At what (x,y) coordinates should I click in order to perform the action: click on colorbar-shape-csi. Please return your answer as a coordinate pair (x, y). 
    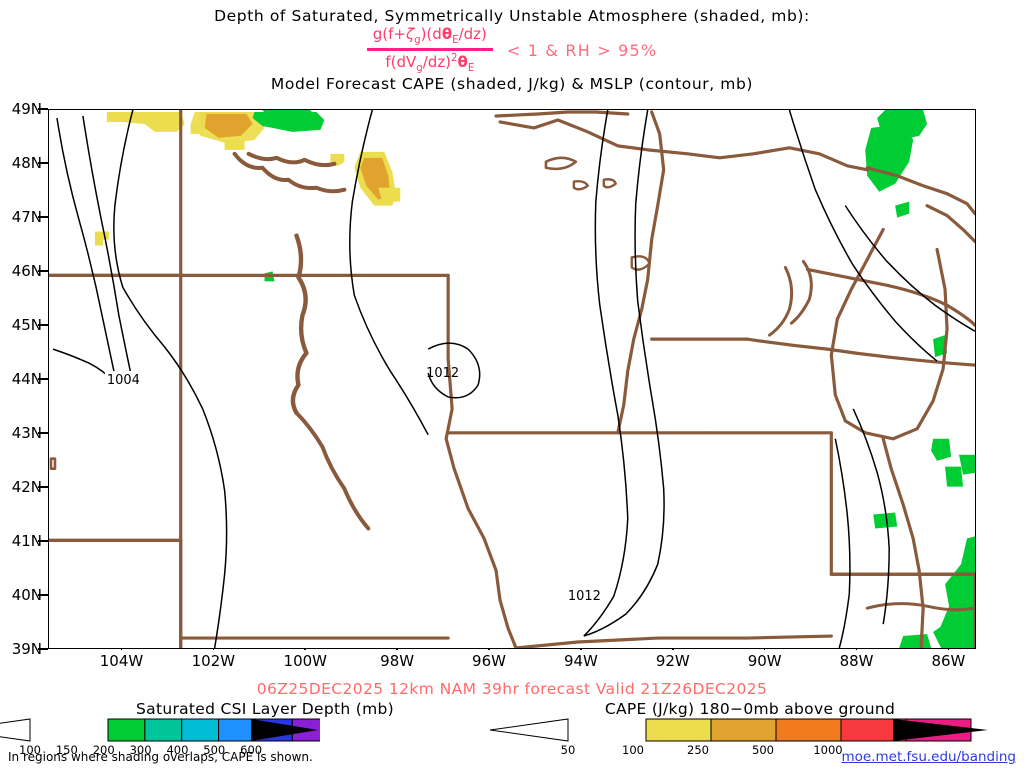
    Looking at the image, I should click on (160, 730).